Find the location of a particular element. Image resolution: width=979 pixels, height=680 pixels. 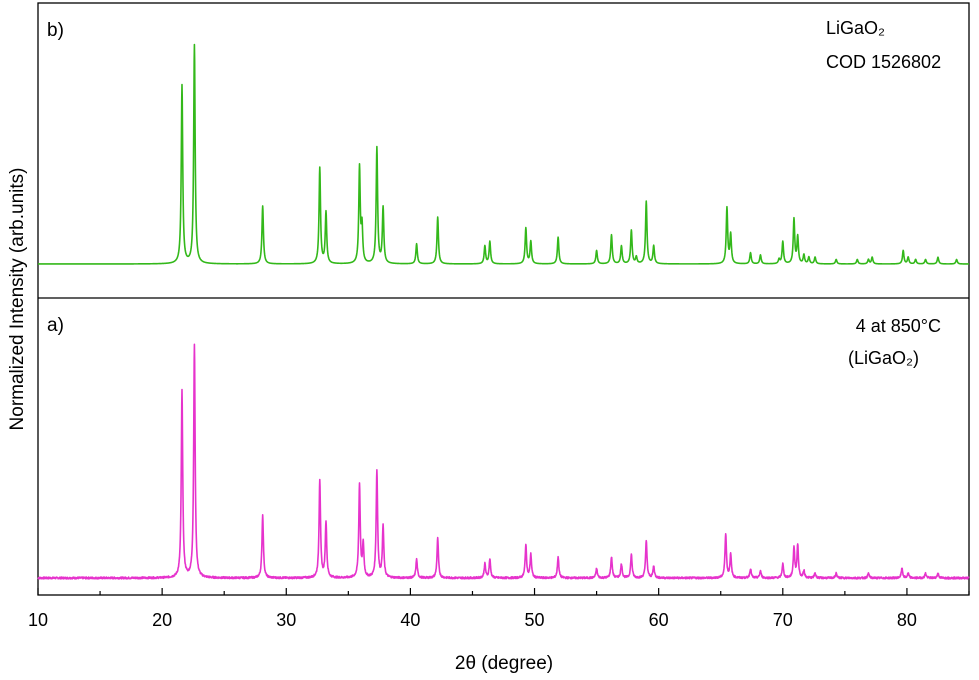

x-tick-label-80: 80 is located at coordinates (907, 620).